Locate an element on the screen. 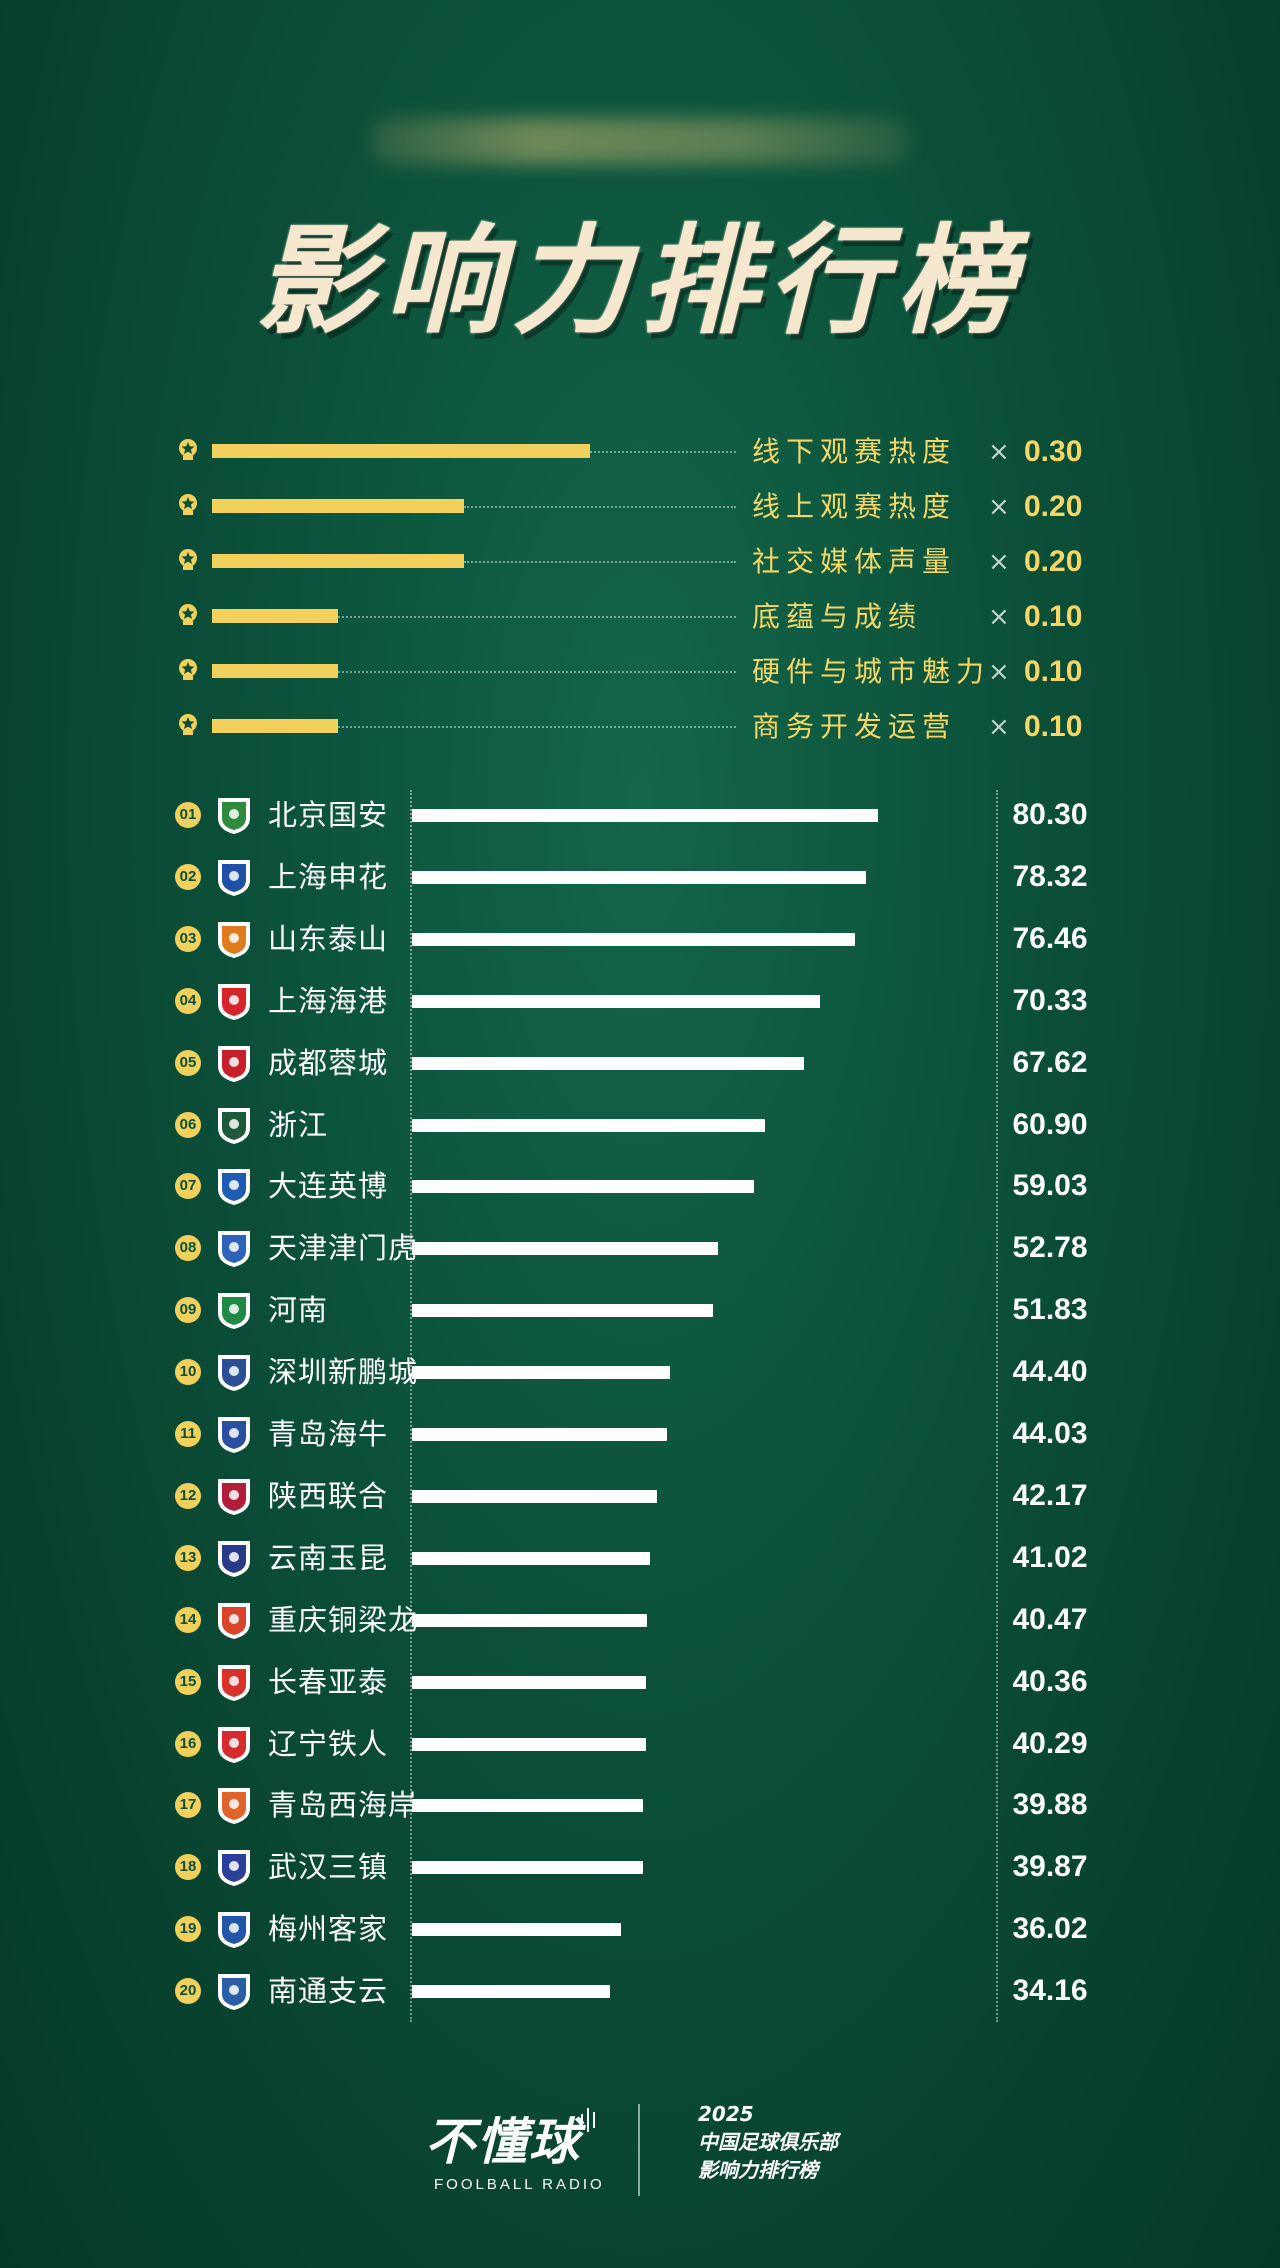 This screenshot has width=1280, height=2268. weight-row: 商务开发运营 × 0.10 is located at coordinates (640, 727).